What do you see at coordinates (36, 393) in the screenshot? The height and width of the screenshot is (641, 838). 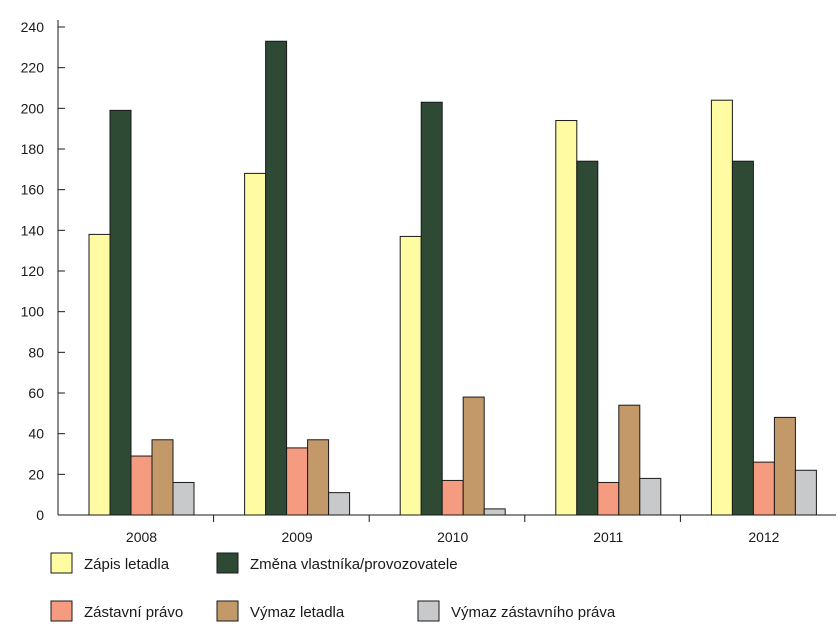 I see `y-tick-label: 60` at bounding box center [36, 393].